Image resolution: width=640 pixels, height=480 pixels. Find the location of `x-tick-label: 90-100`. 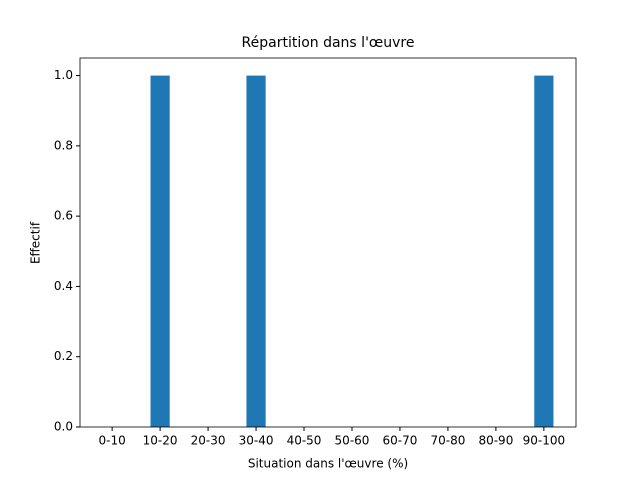

x-tick-label: 90-100 is located at coordinates (544, 441).